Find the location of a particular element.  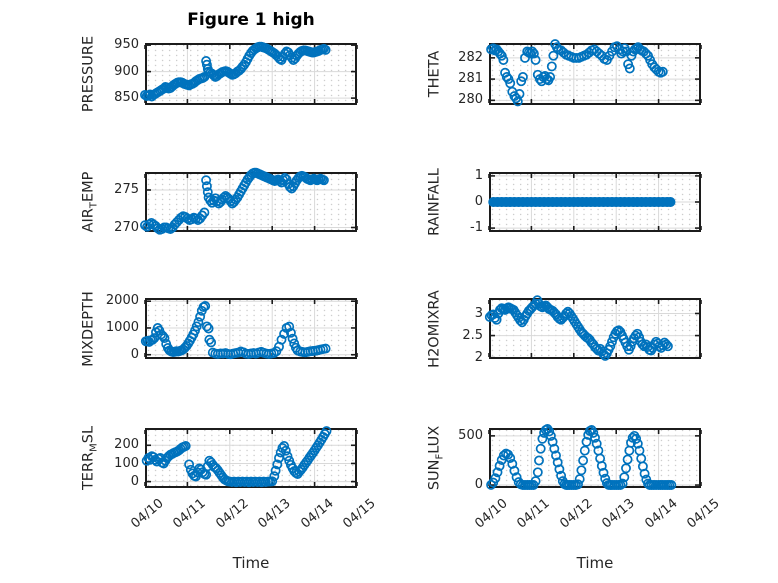

plot-area-terr-msl is located at coordinates (249, 457).